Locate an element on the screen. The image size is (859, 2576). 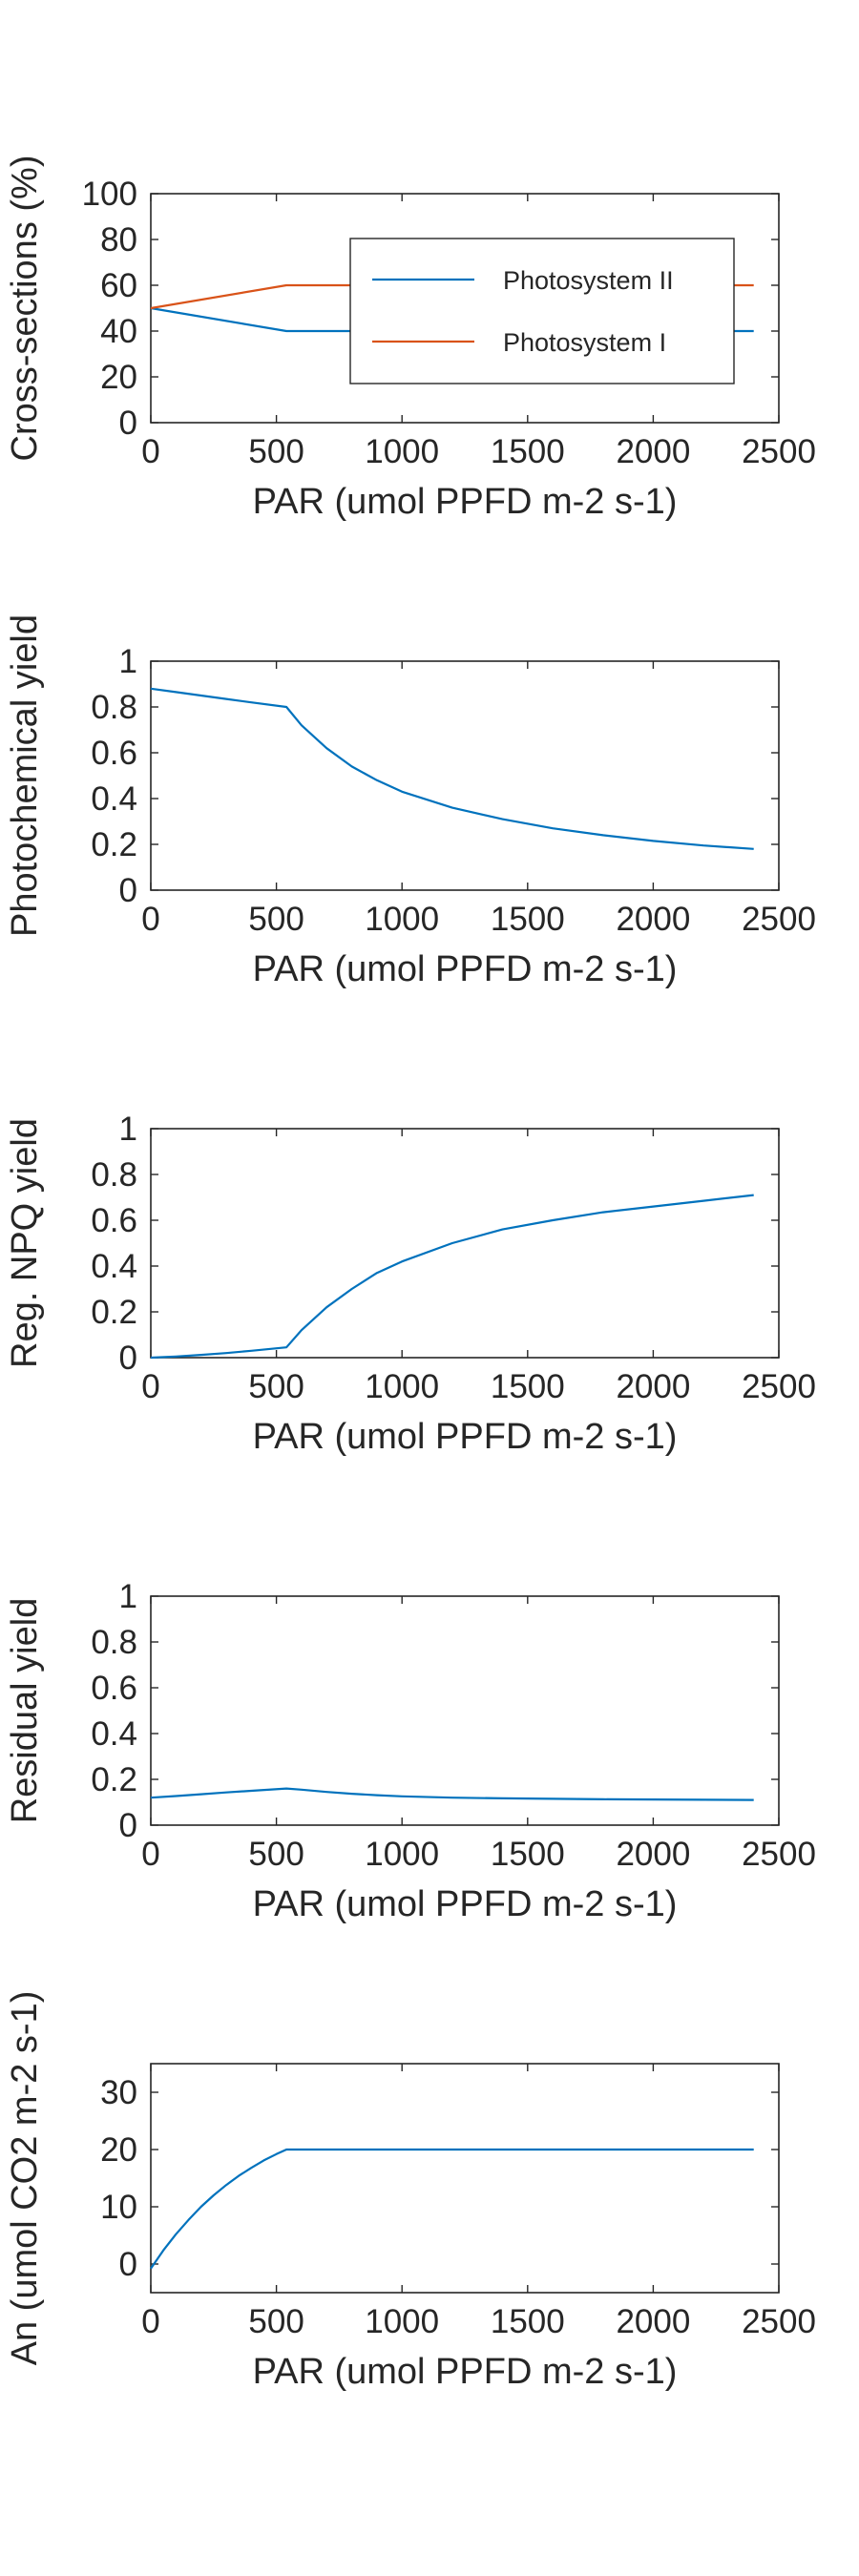
y-axis-label: Photochemical yield is located at coordinates (25, 775).